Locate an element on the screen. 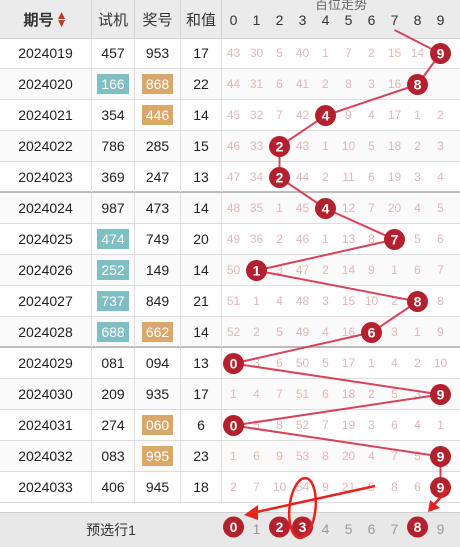 The height and width of the screenshot is (547, 460). prize-number-cell: 285 is located at coordinates (158, 146).